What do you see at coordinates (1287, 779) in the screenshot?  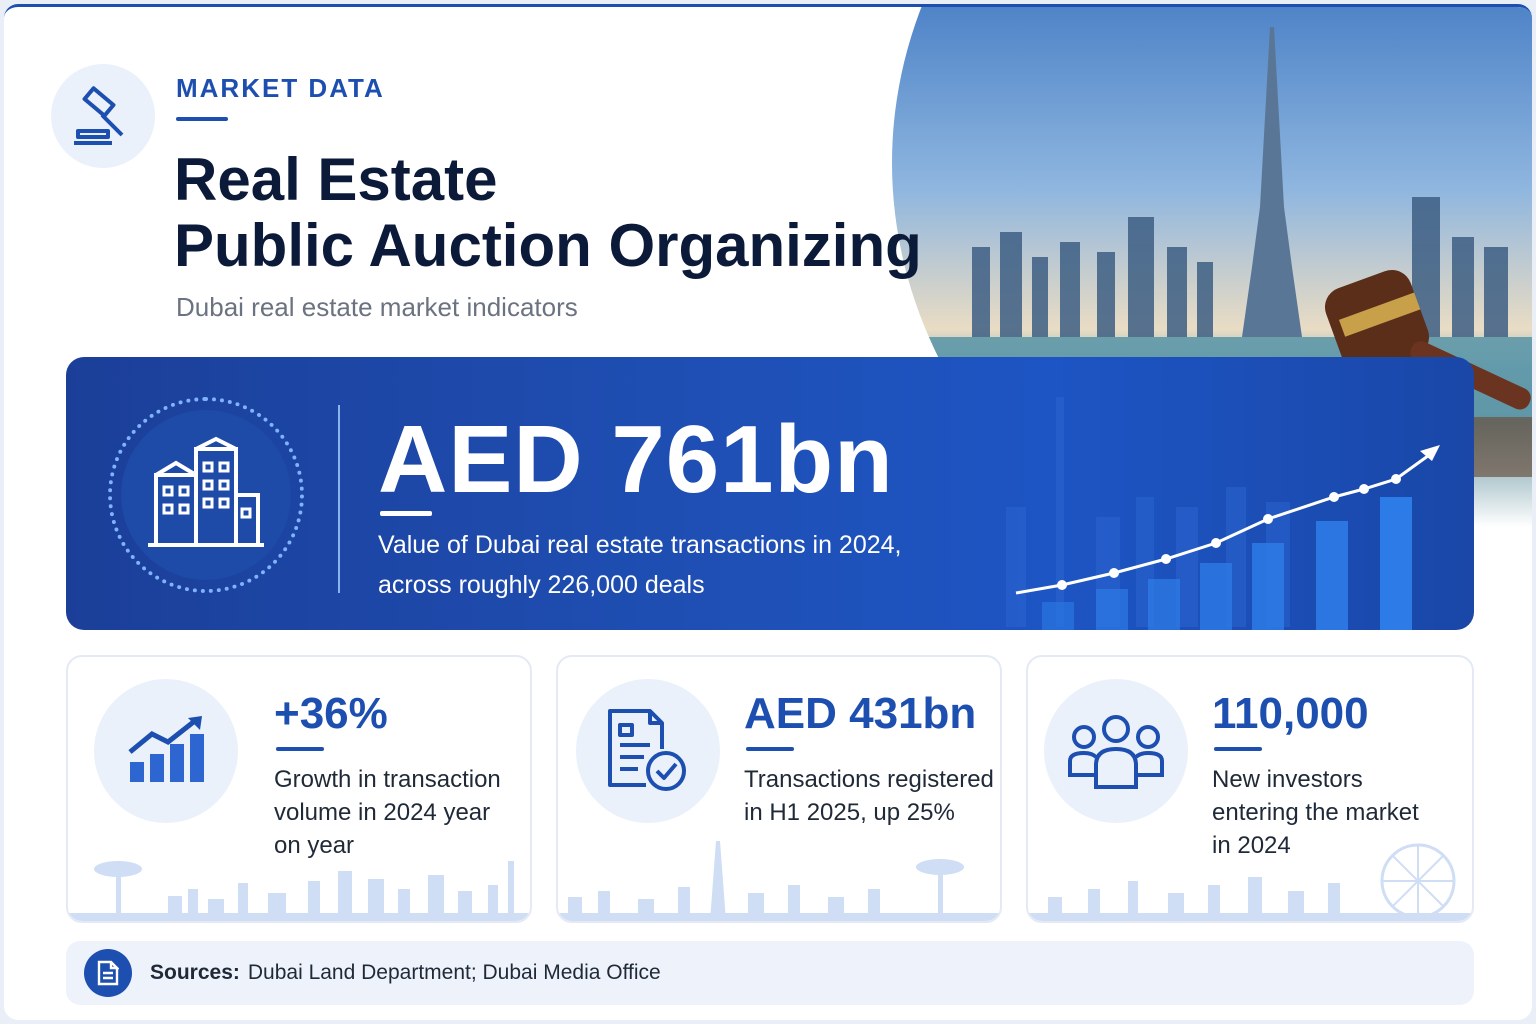 I see `stat-desc-line: New investors` at bounding box center [1287, 779].